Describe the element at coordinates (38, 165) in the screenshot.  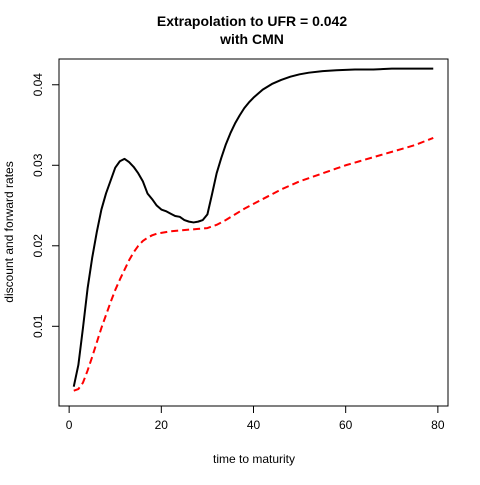
I see `y-tick-label: 0.03` at that location.